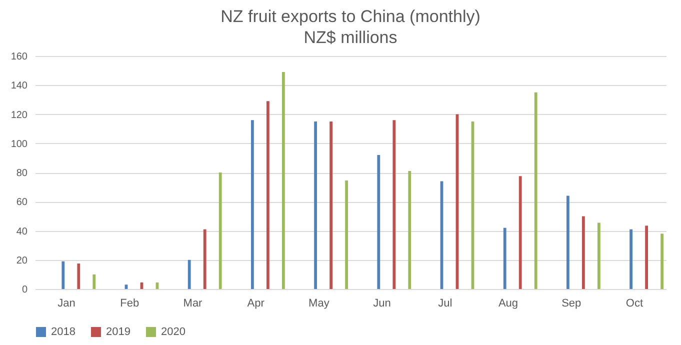 This screenshot has width=681, height=345. Describe the element at coordinates (508, 304) in the screenshot. I see `x-tick-label: Aug` at that location.